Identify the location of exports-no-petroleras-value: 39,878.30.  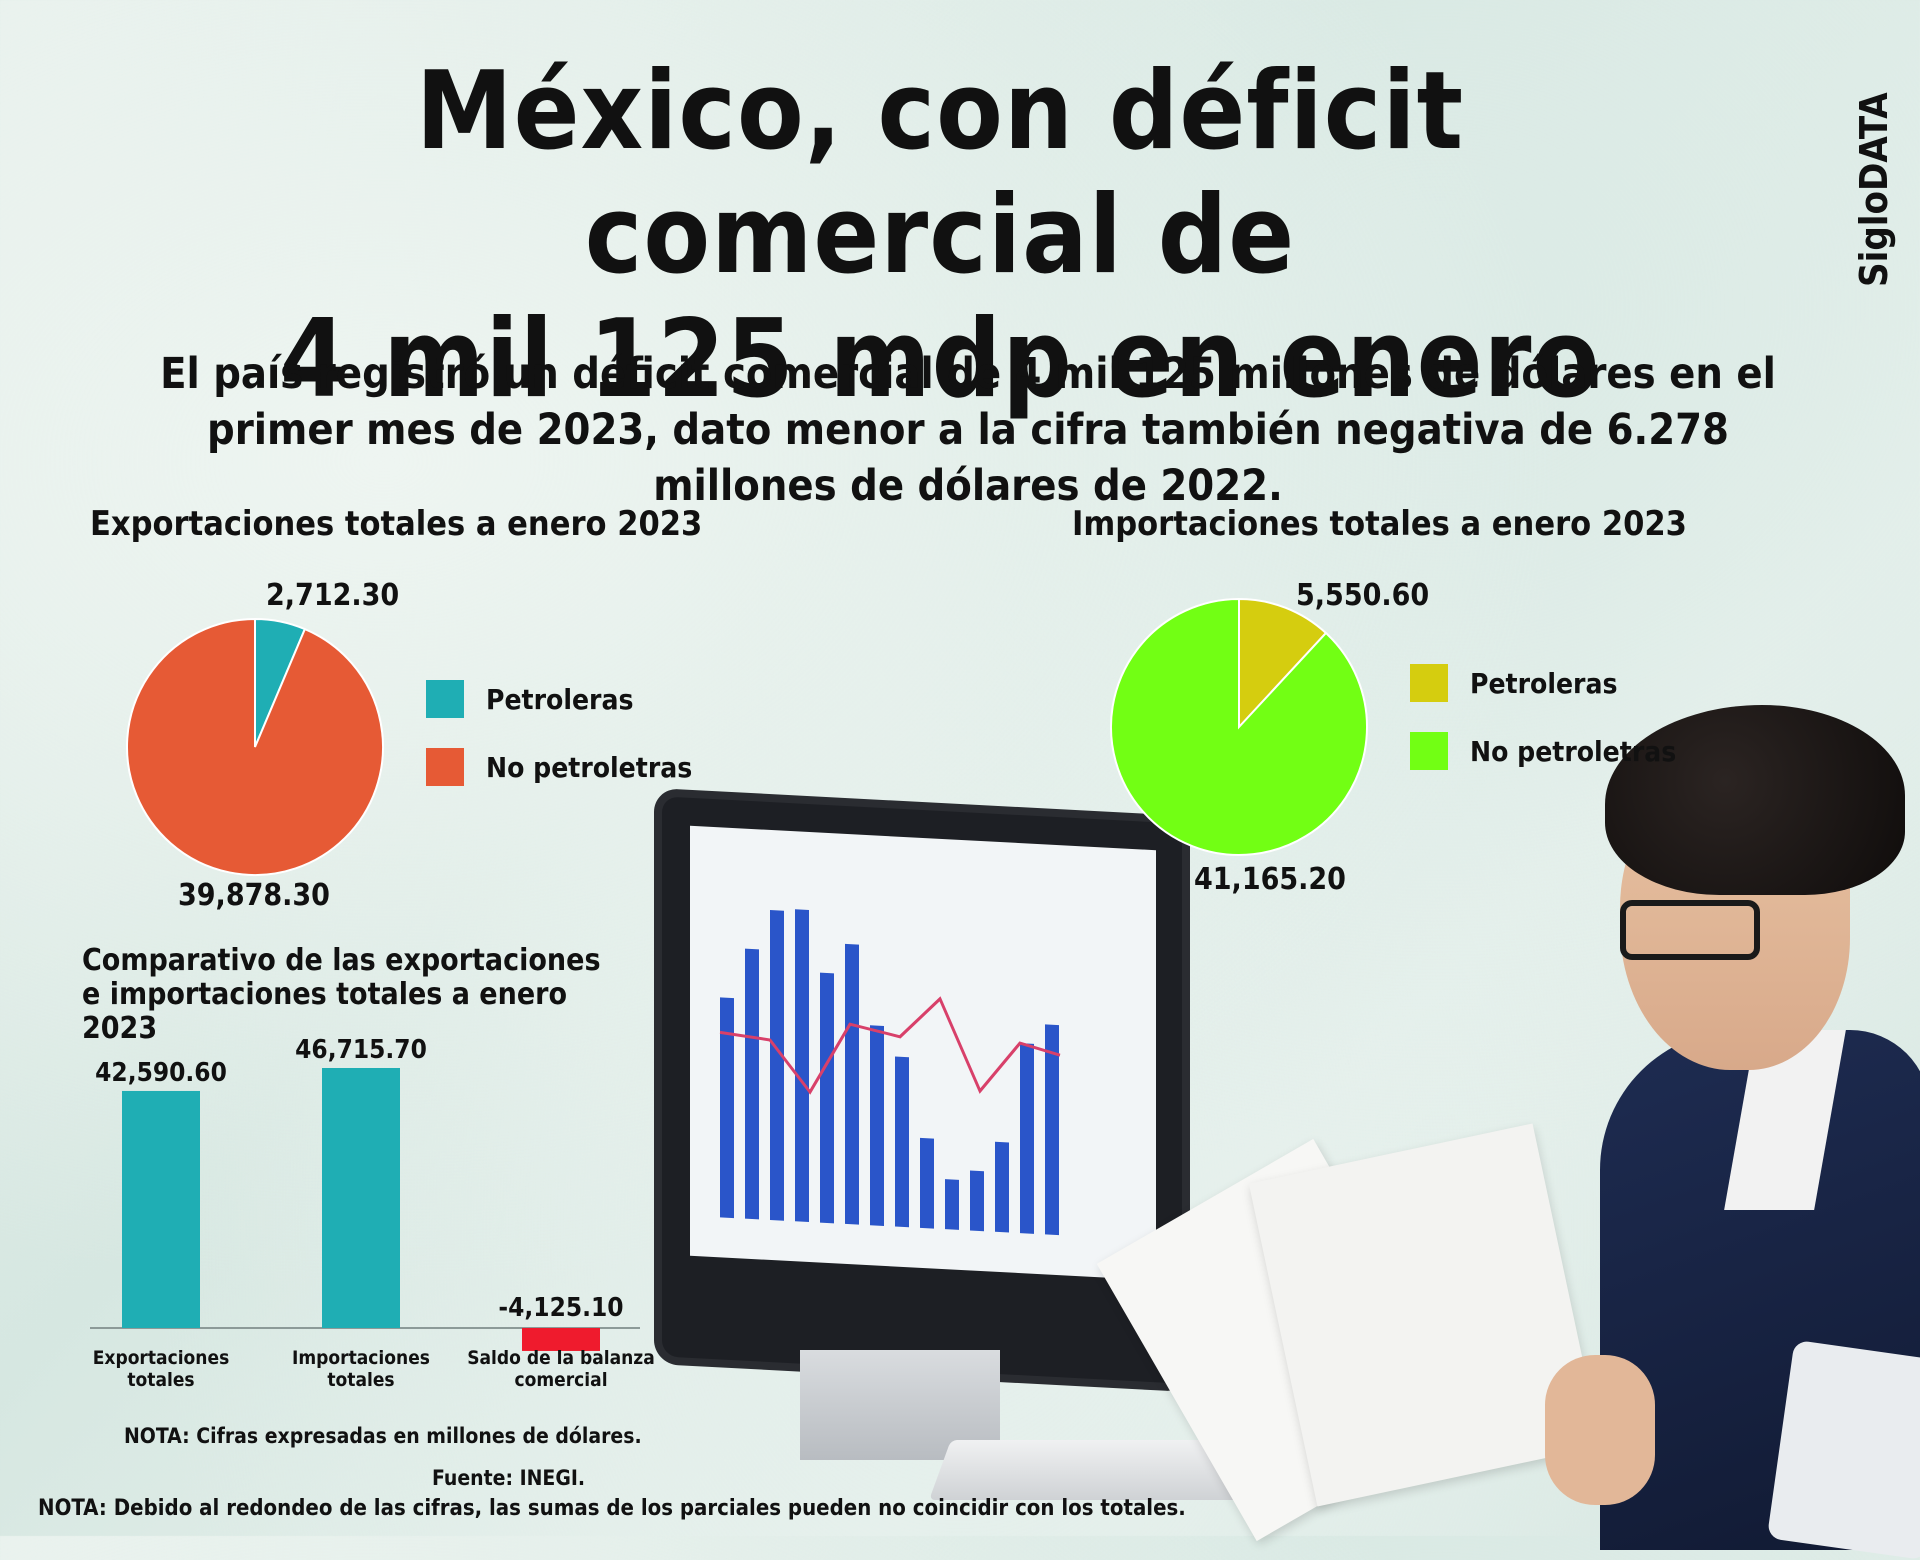
(254, 895).